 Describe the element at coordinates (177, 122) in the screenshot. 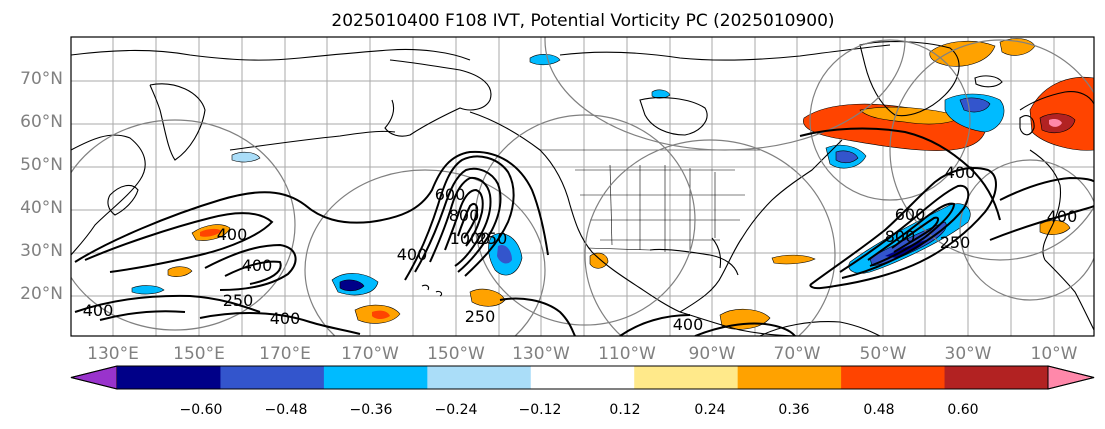

I see `coast-kamchatka` at that location.